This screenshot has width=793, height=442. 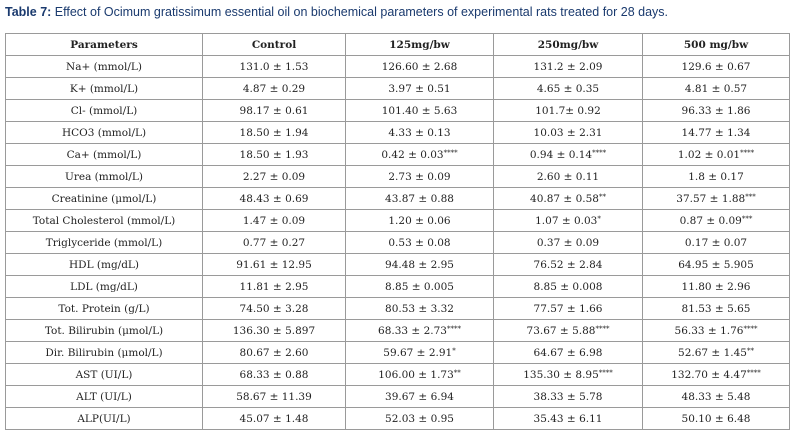 What do you see at coordinates (274, 418) in the screenshot?
I see `value-cell-control: 45.07 ± 1.48` at bounding box center [274, 418].